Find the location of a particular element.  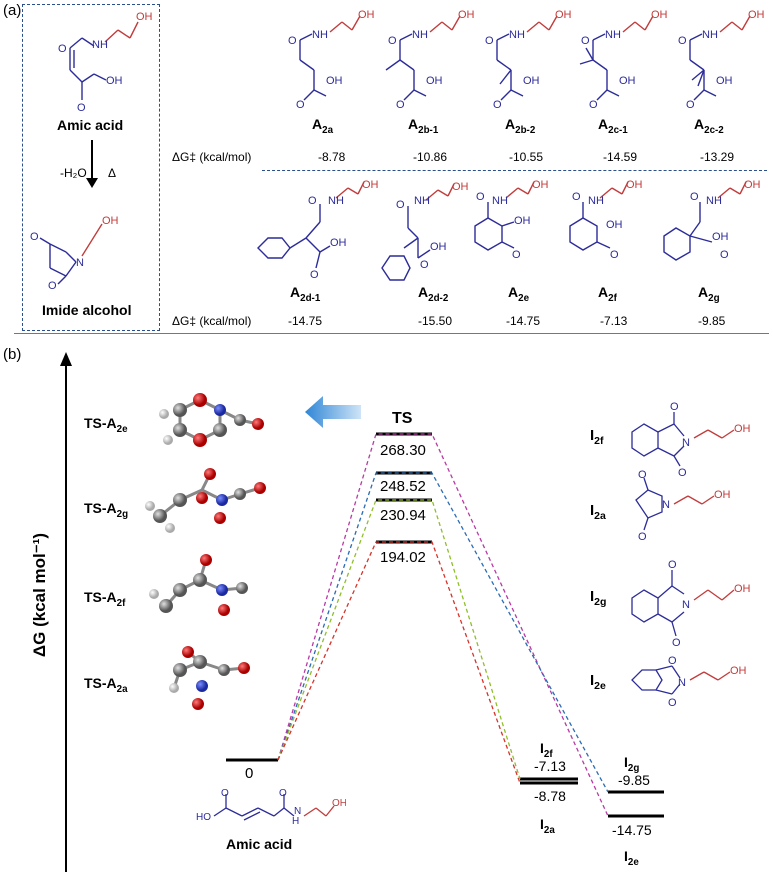

panel-divider is located at coordinates (391, 333).